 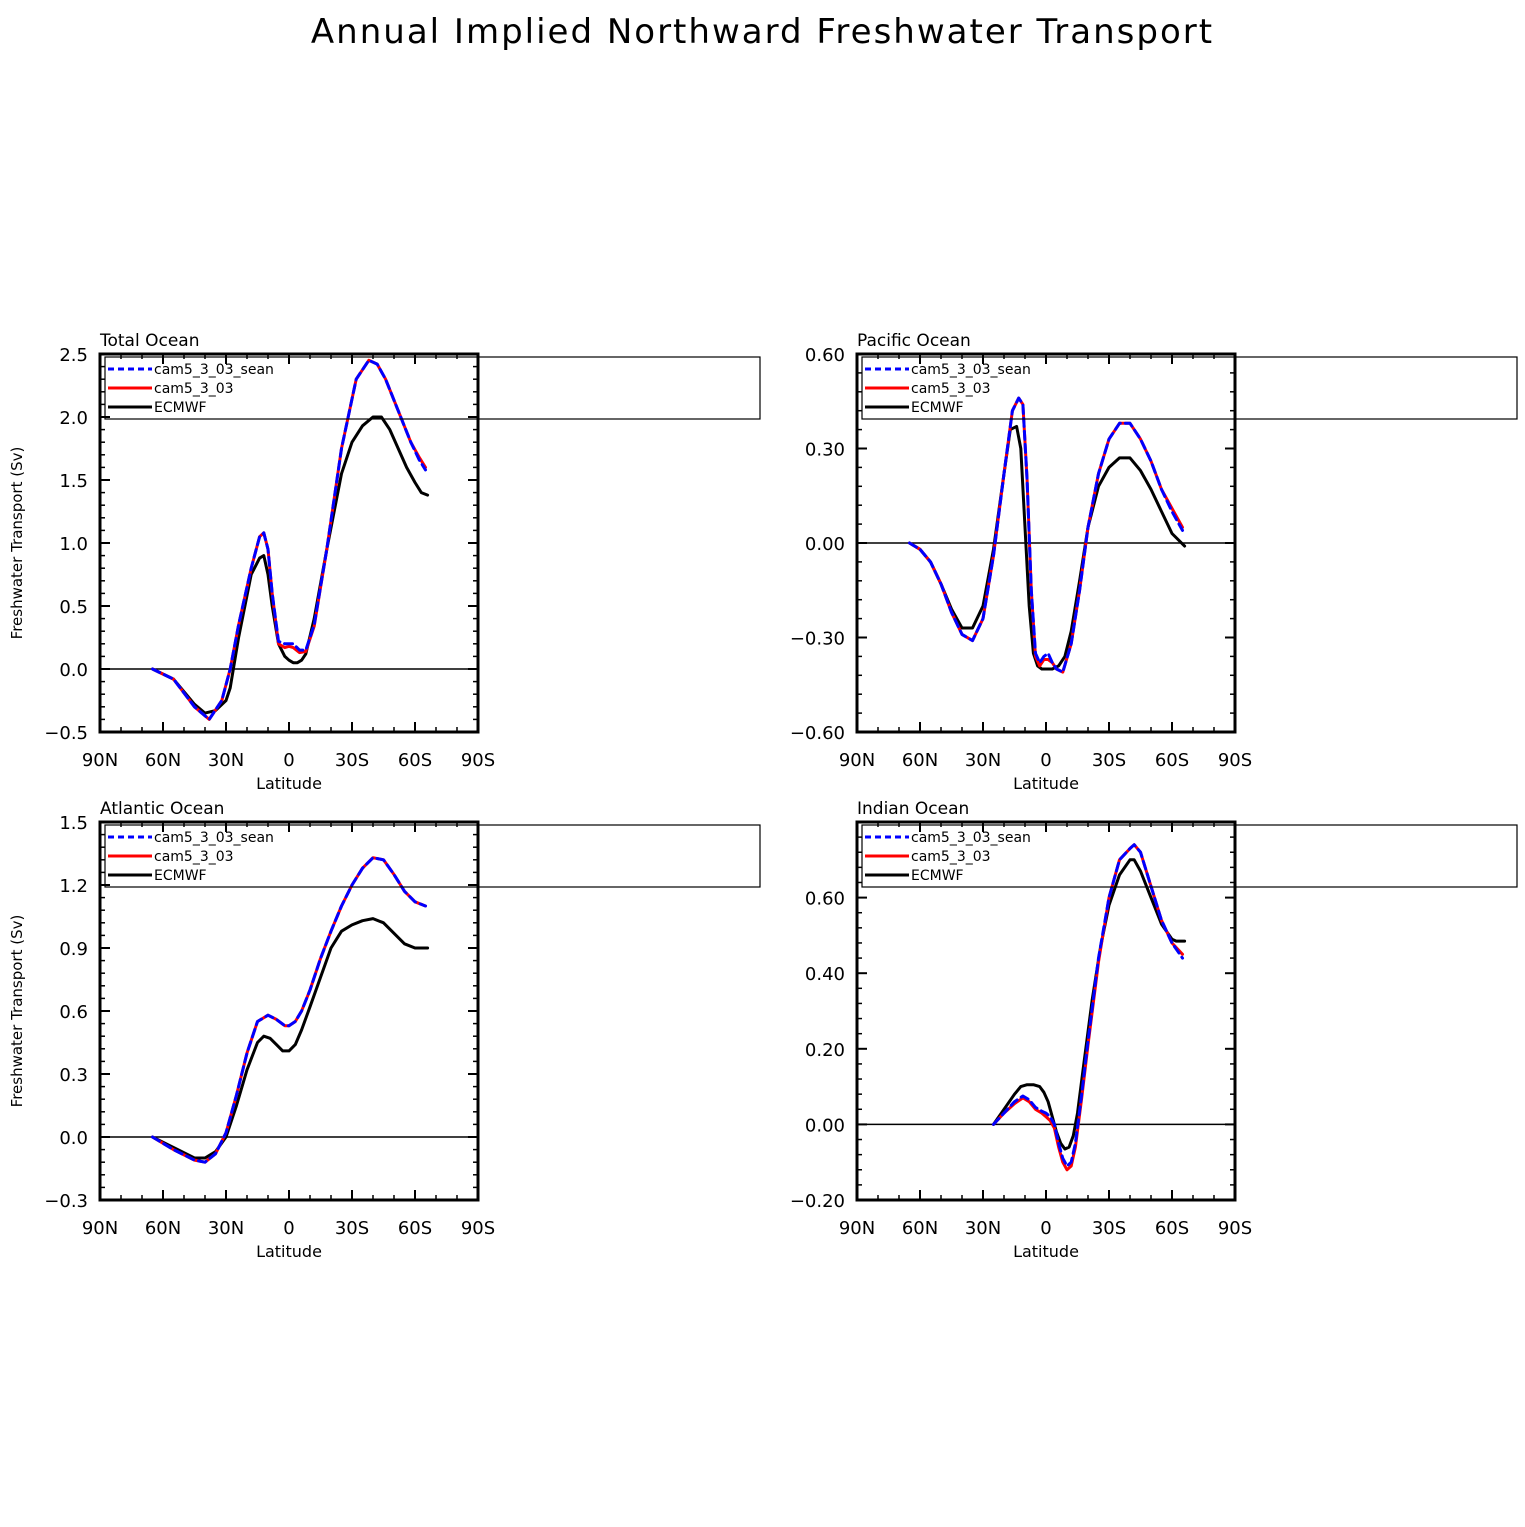 What do you see at coordinates (825, 450) in the screenshot?
I see `y-tick-label: 0.30` at bounding box center [825, 450].